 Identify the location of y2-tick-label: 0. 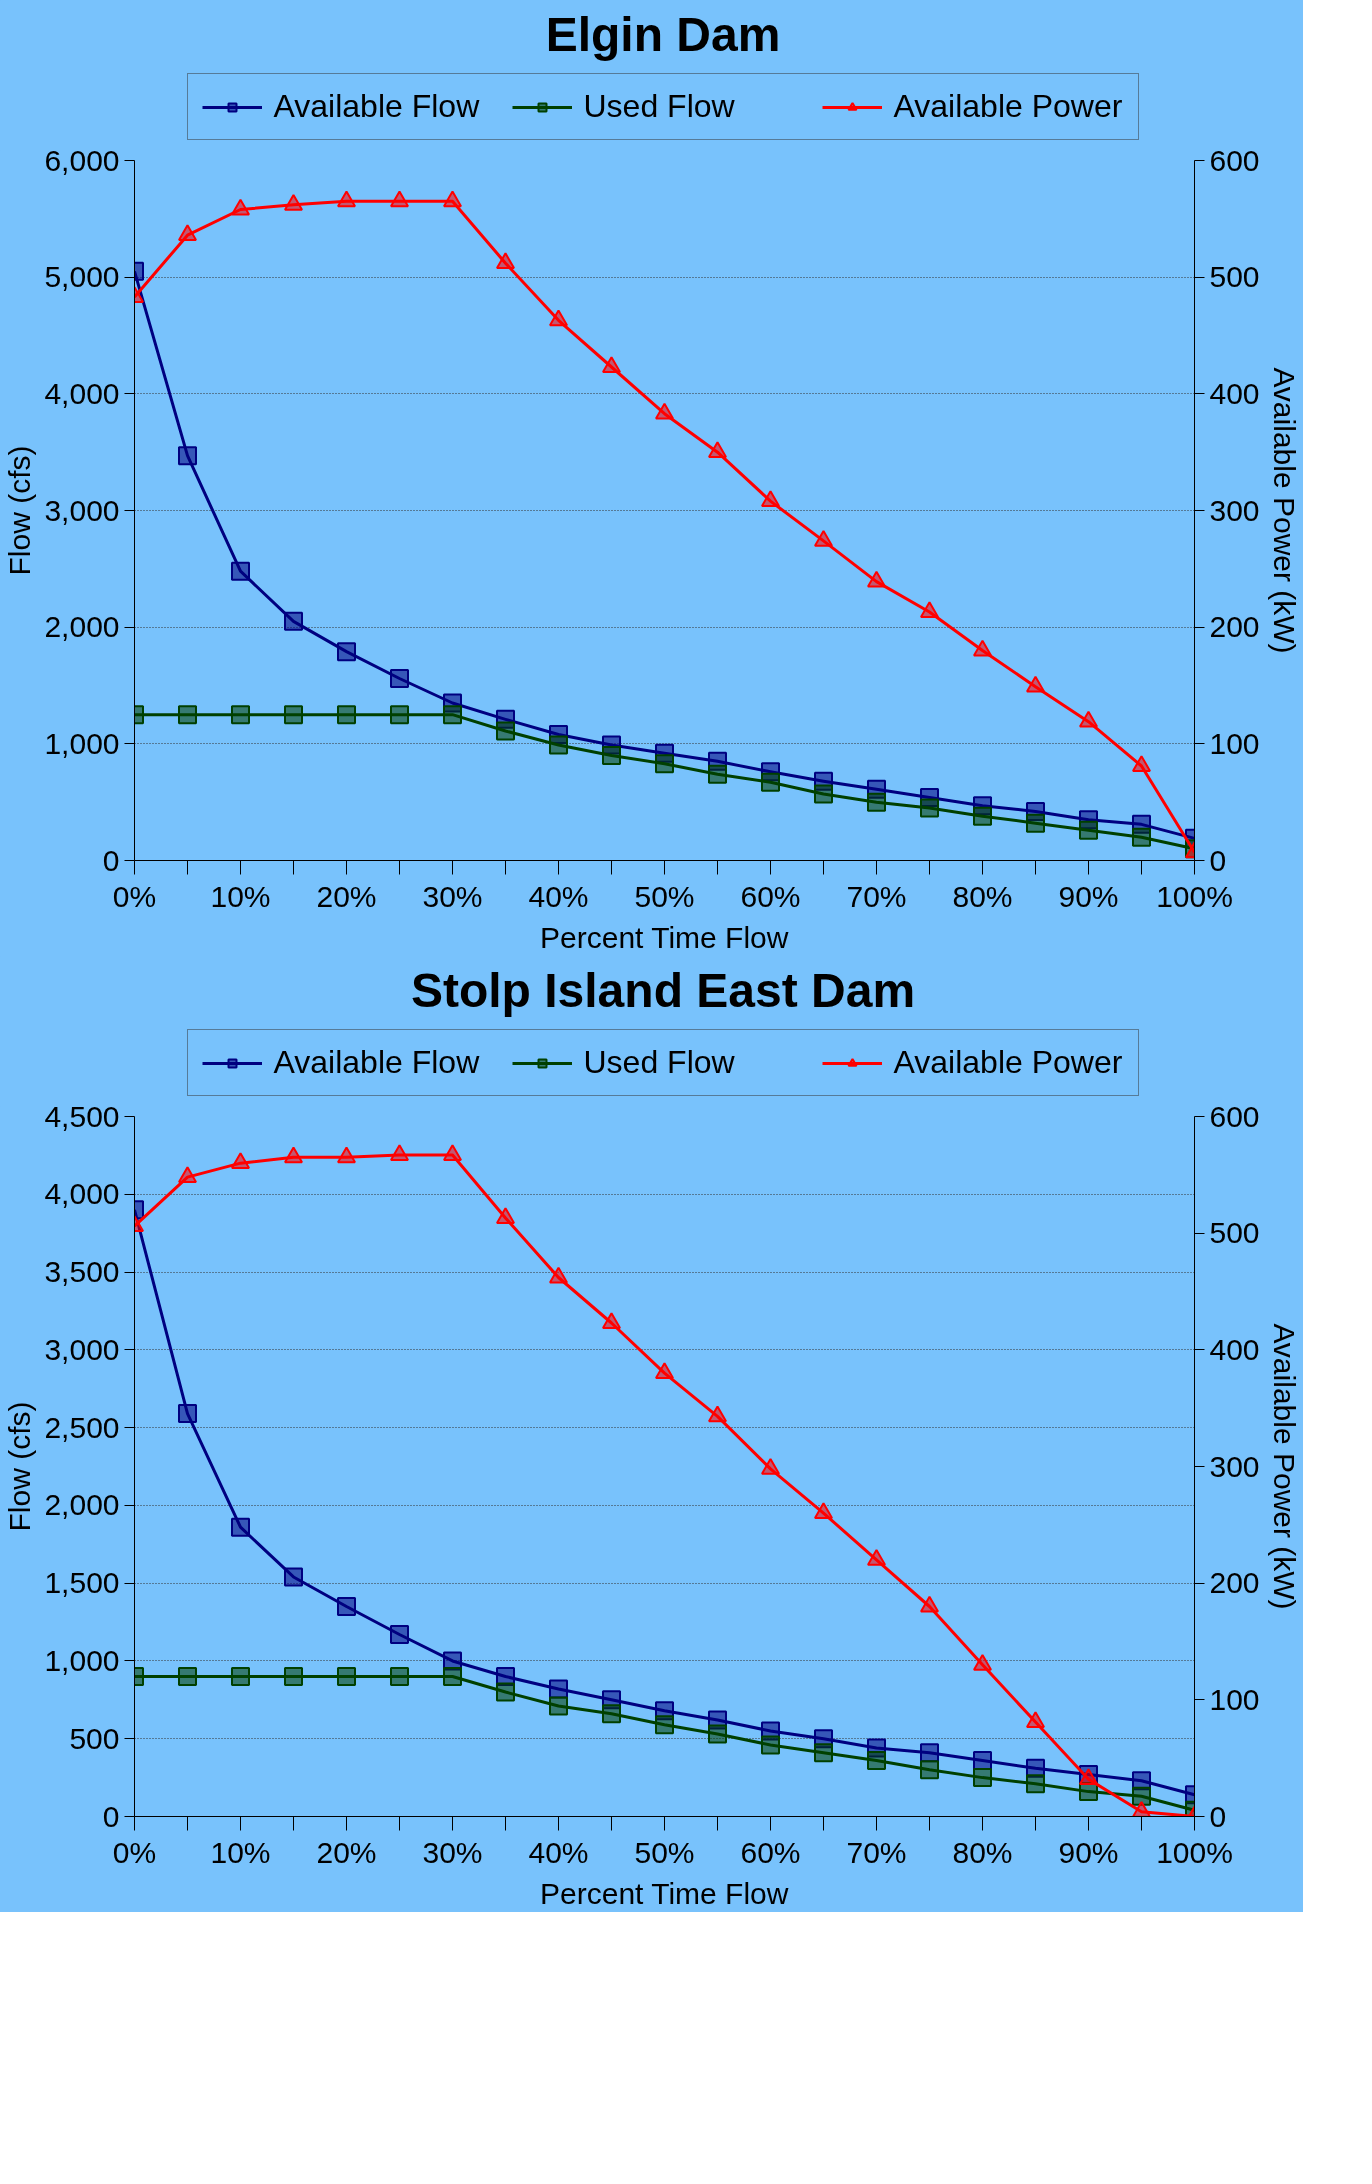
(1218, 860).